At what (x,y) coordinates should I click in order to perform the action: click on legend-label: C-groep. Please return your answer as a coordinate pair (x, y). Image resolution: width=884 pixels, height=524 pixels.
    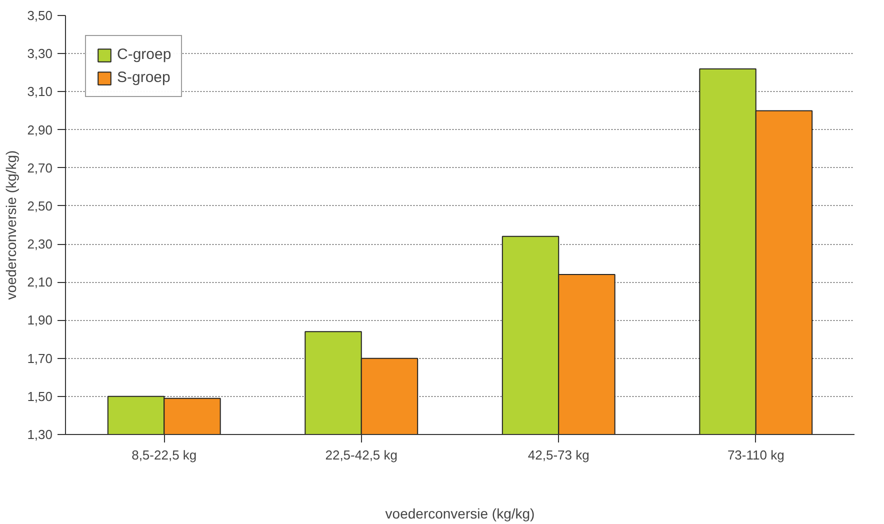
    Looking at the image, I should click on (144, 54).